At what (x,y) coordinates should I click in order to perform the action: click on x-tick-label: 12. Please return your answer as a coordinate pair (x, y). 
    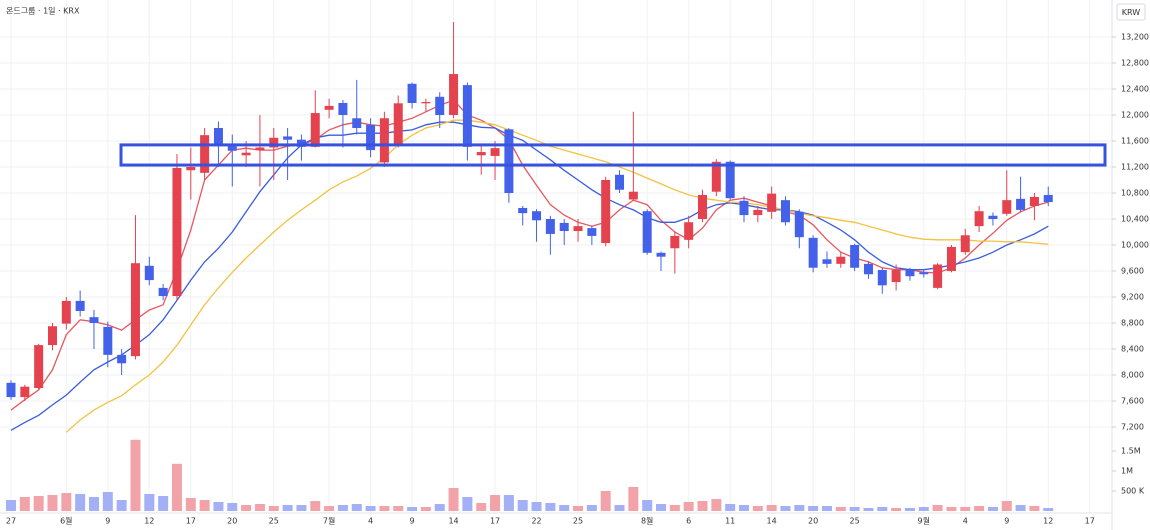
    Looking at the image, I should click on (1048, 521).